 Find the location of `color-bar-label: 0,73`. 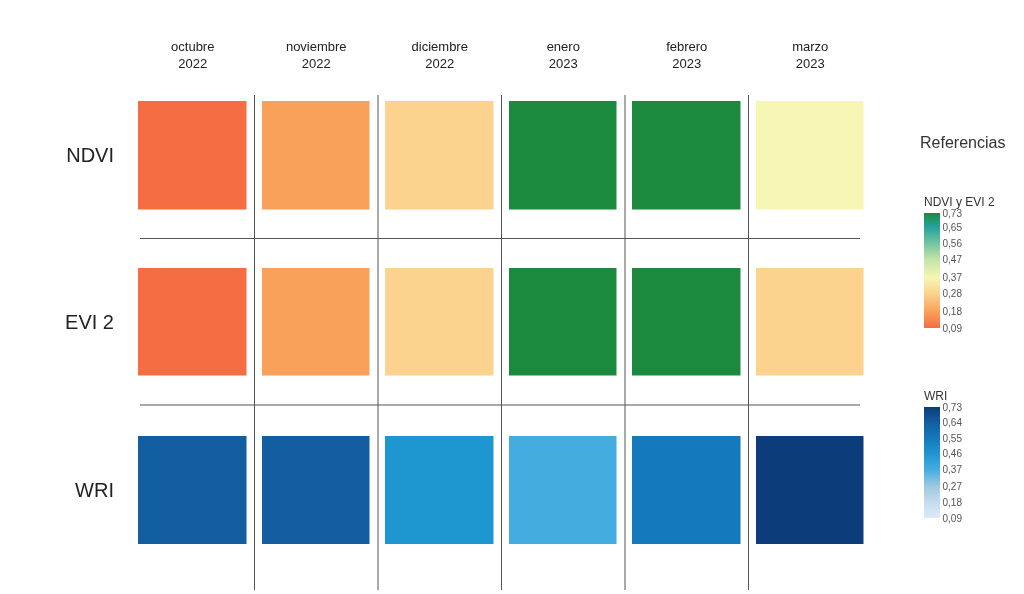

color-bar-label: 0,73 is located at coordinates (952, 213).